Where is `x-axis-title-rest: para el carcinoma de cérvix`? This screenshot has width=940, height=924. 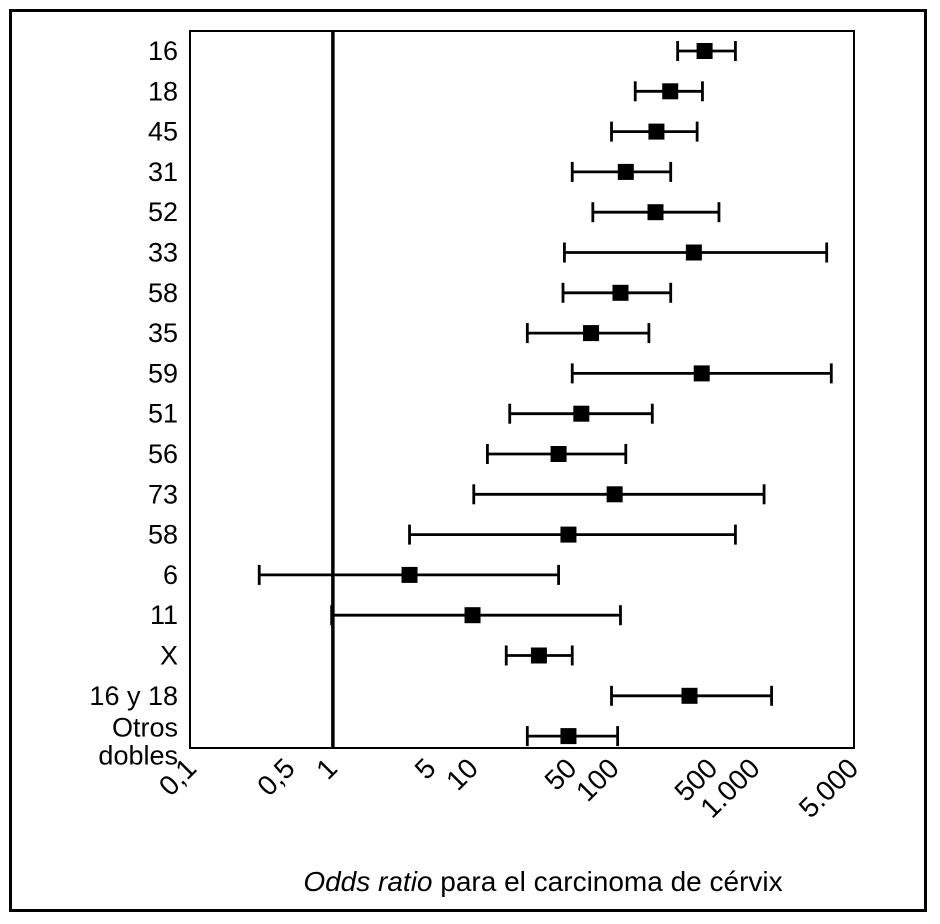 x-axis-title-rest: para el carcinoma de cérvix is located at coordinates (607, 881).